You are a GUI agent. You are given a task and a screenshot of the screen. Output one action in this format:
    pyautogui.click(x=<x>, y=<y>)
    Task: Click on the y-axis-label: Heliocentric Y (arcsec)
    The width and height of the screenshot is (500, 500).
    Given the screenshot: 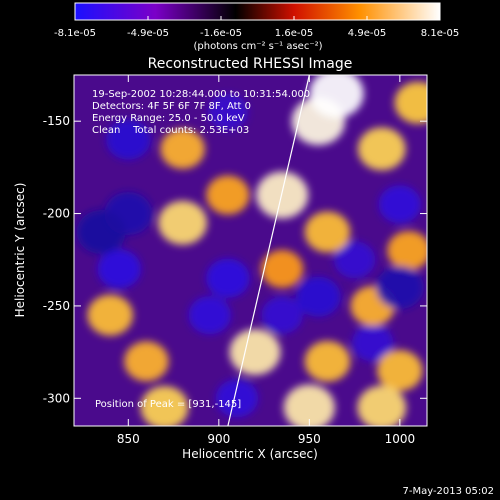 What is the action you would take?
    pyautogui.click(x=20, y=250)
    